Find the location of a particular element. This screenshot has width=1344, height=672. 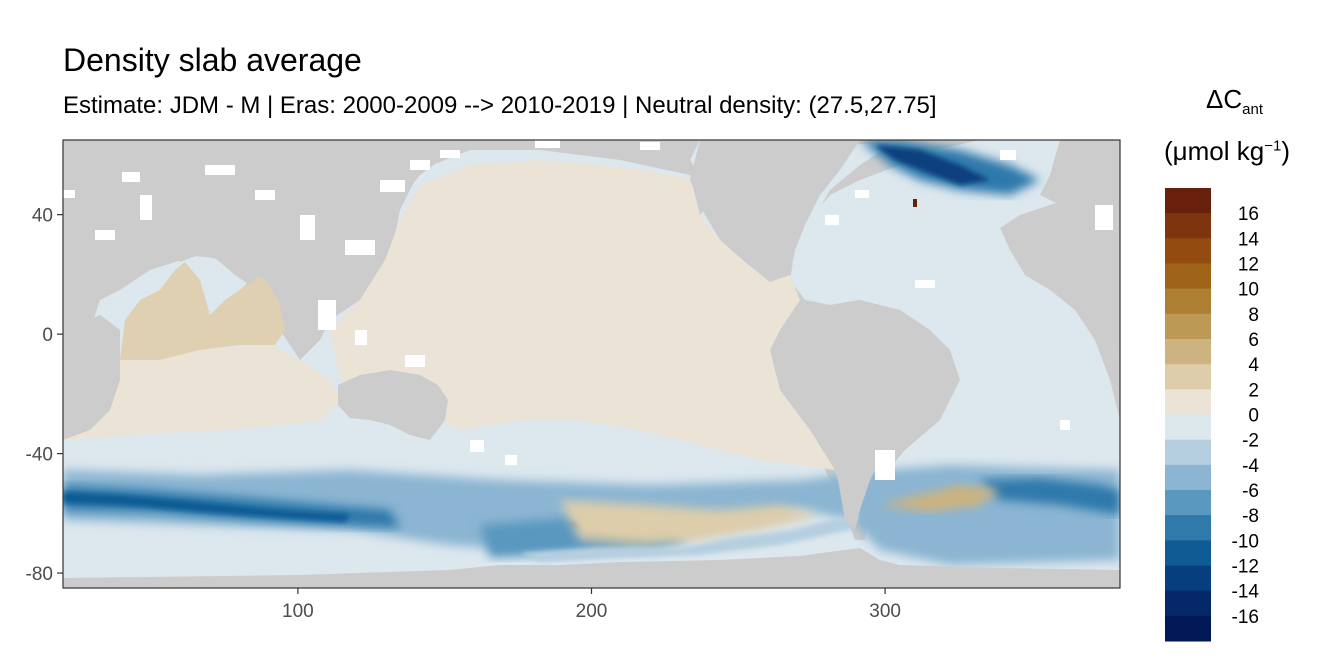

southern-ocean-east is located at coordinates (1050, 496).